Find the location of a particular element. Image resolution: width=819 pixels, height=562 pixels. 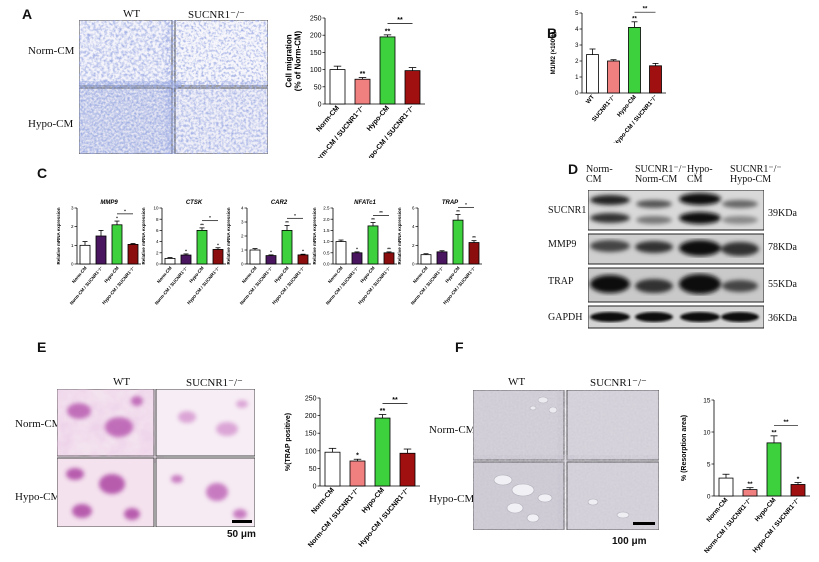

panel-e-scale-bar-label: 50 μm is located at coordinates (241, 534).